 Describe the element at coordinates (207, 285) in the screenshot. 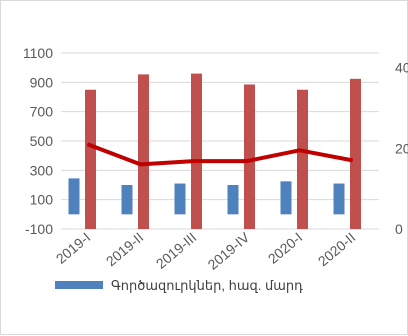

I see `legend-label: Գործազուրկներ, հազ. մարդ` at that location.